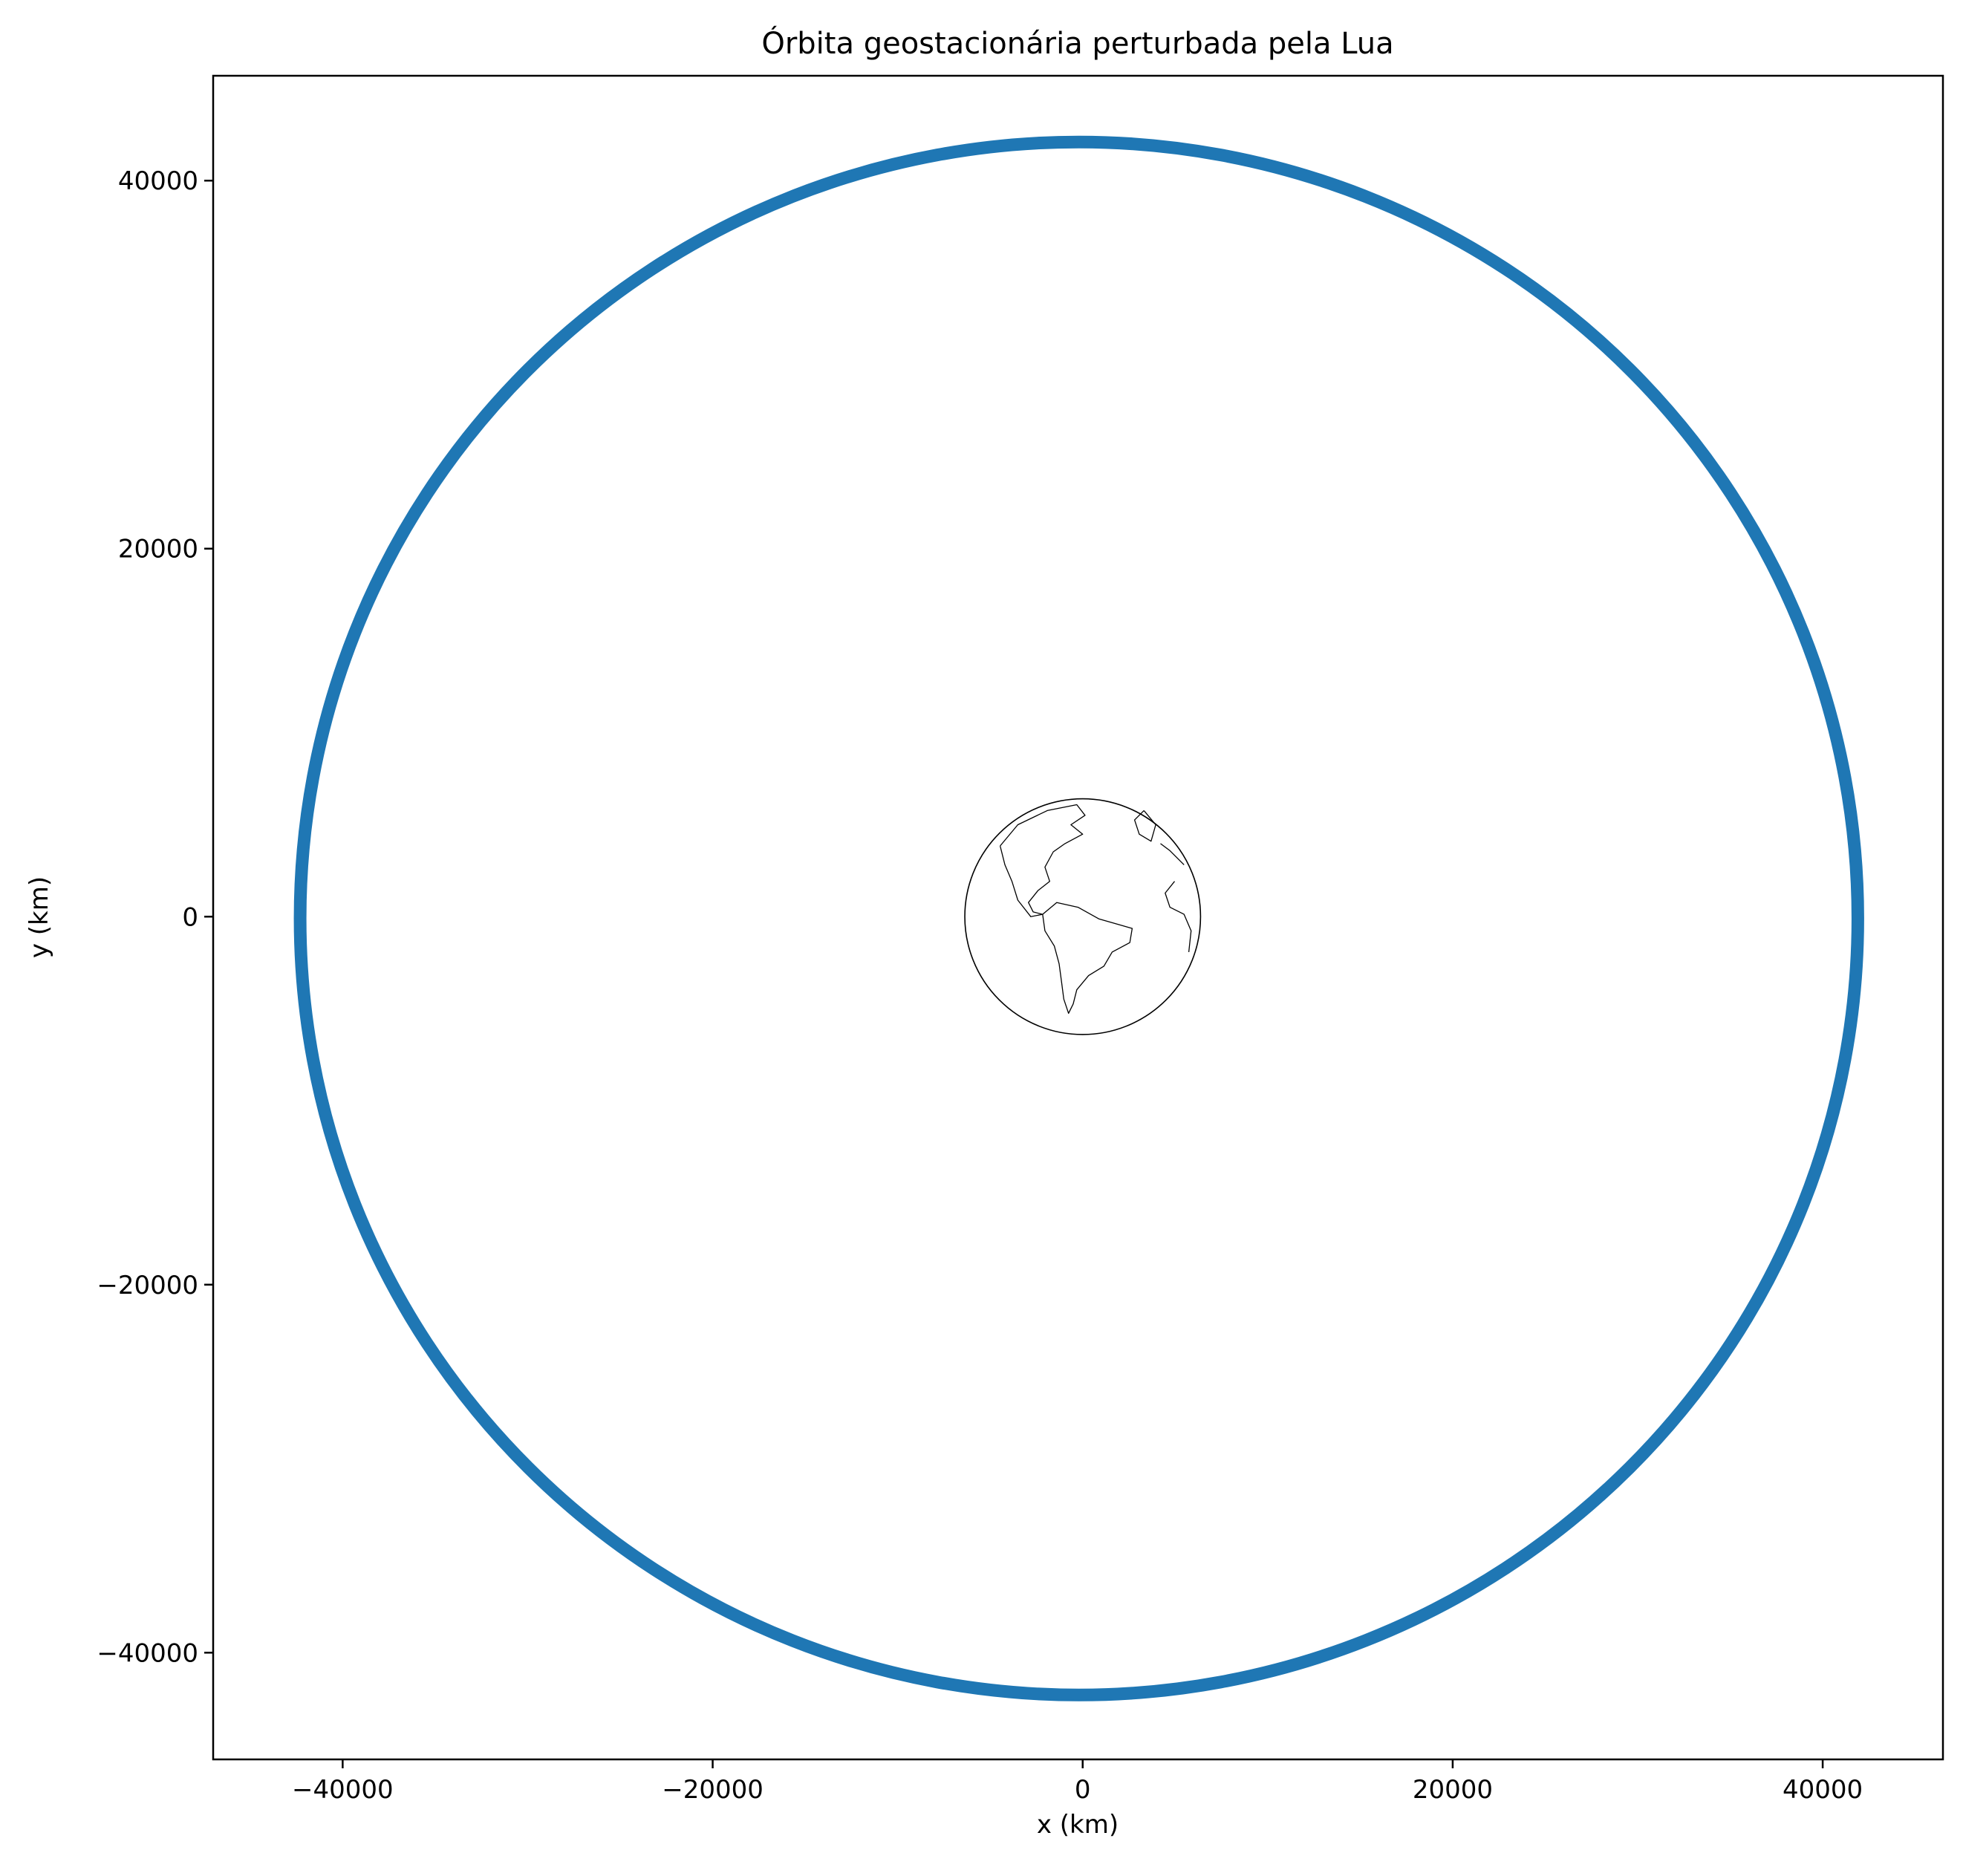 This screenshot has height=1876, width=1963. I want to click on y-tick-label: 0, so click(190, 917).